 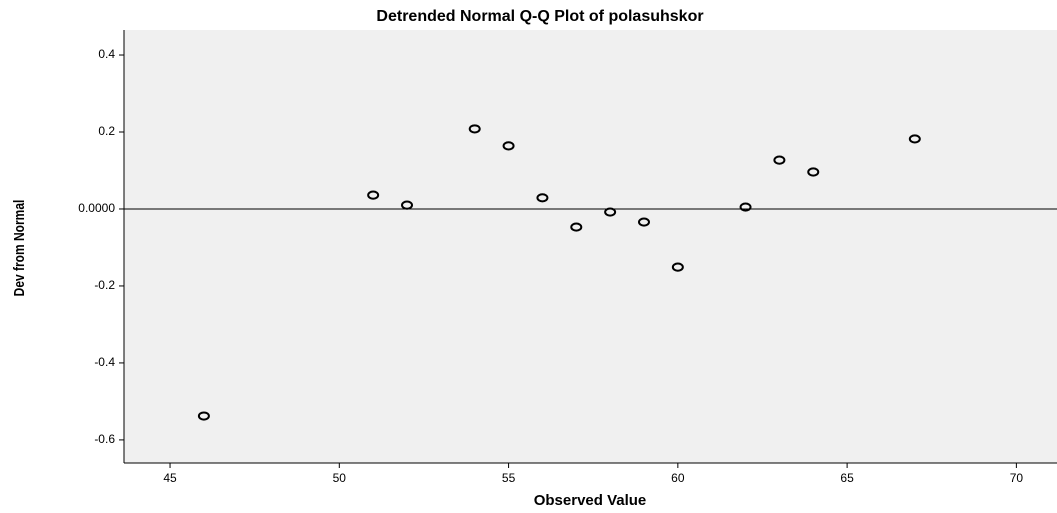 I want to click on x-tick-label: 70, so click(x=1017, y=478).